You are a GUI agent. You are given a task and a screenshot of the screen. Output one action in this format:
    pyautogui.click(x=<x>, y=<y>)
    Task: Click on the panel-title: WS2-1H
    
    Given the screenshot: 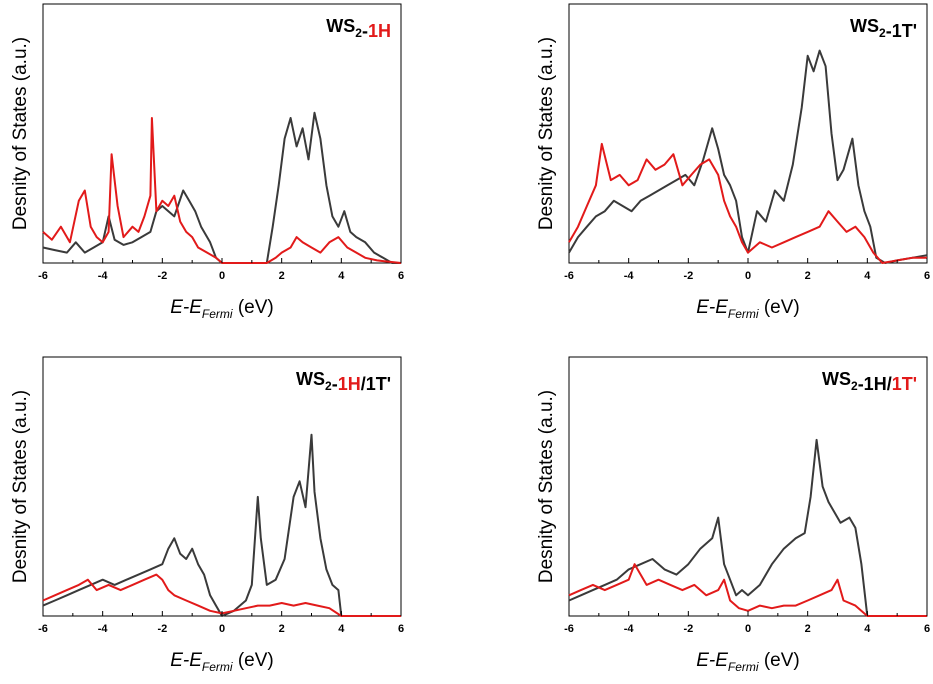 What is the action you would take?
    pyautogui.click(x=358, y=28)
    